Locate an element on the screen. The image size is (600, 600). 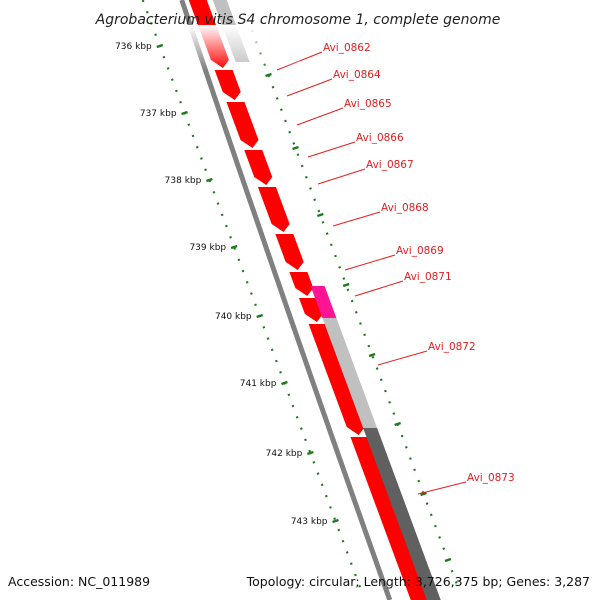
gene-label: Avi_0865 is located at coordinates (368, 104).